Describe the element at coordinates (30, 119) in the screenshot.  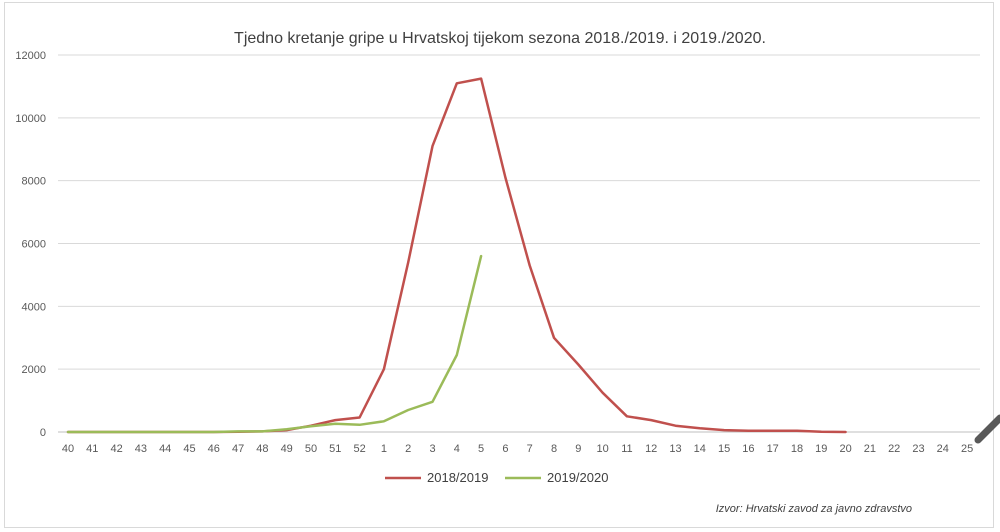
I see `y-tick-label: 10000` at that location.